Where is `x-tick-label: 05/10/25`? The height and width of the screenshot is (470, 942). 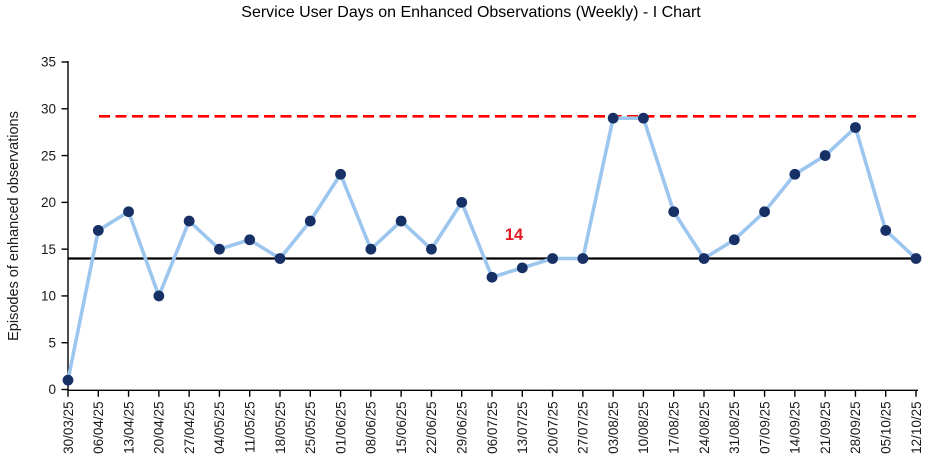 x-tick-label: 05/10/25 is located at coordinates (886, 427).